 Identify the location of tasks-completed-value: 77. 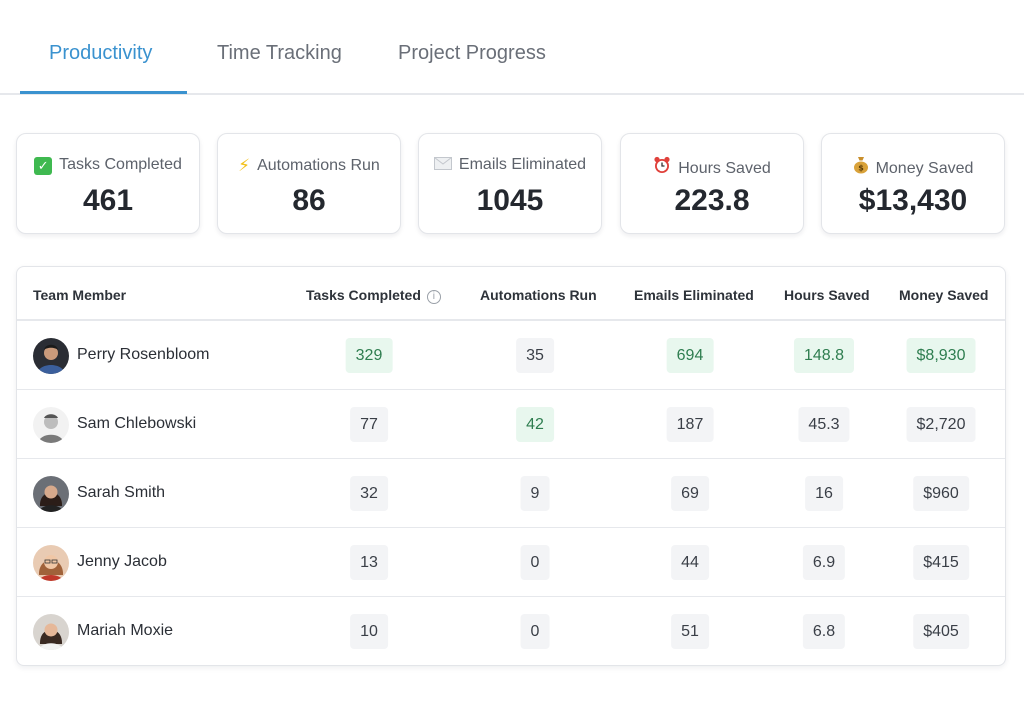
(369, 424).